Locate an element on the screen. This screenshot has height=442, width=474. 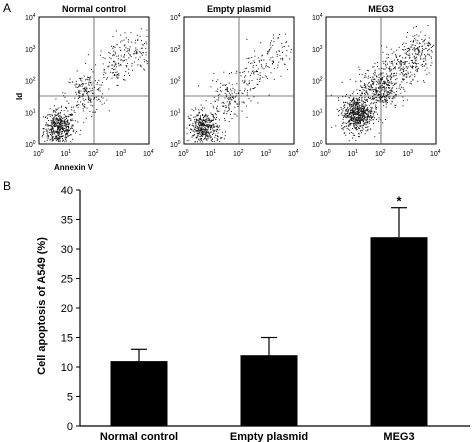
facs-plot-meg3: MEG3 is located at coordinates (381, 74).